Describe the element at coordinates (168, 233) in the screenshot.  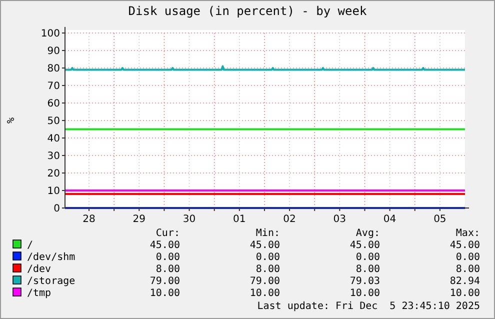
I see `text: Cur:` at that location.